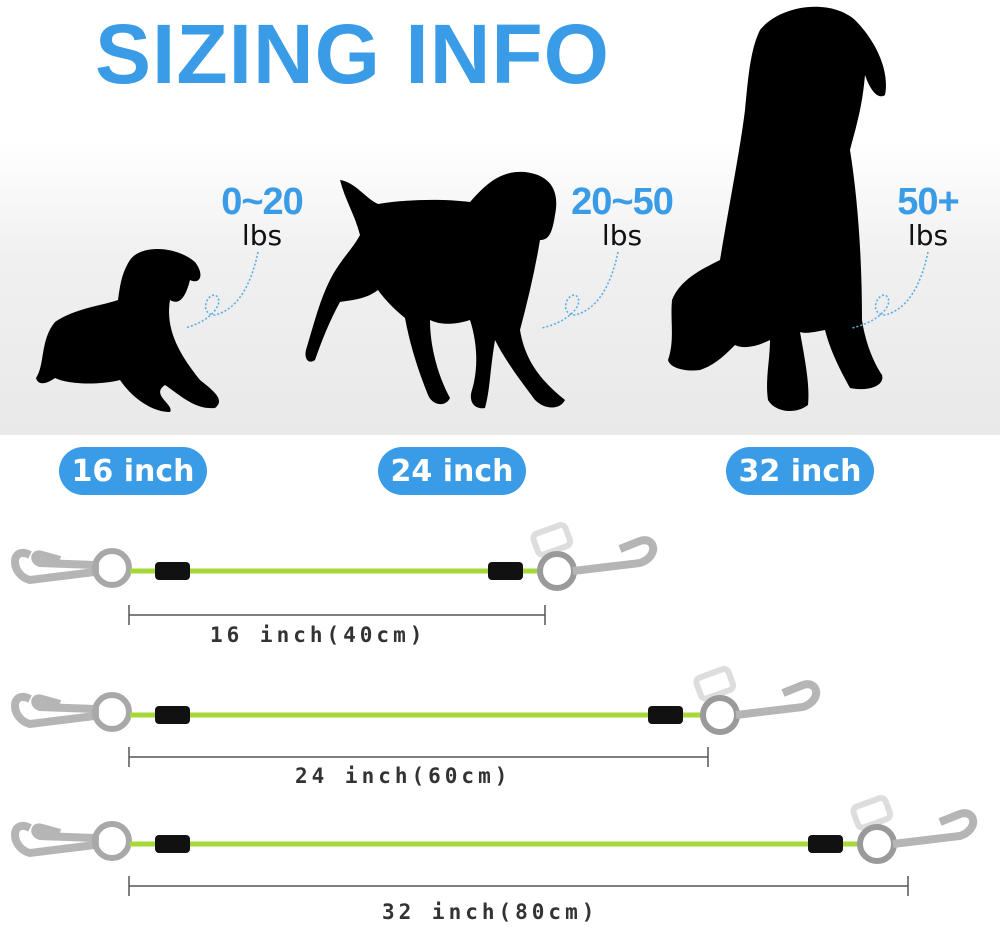 This screenshot has height=930, width=1000. I want to click on weight-range: 0~20, so click(262, 202).